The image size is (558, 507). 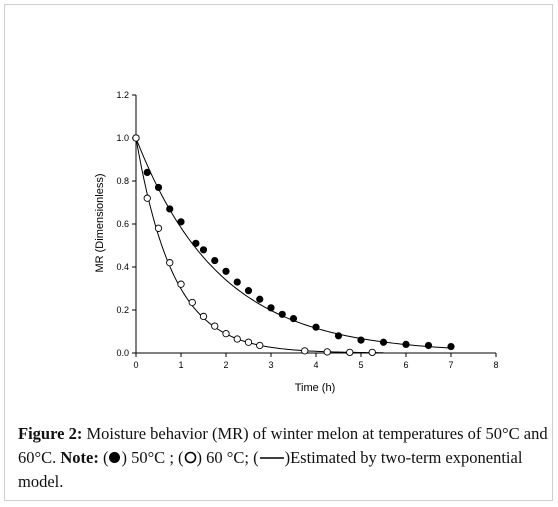 I want to click on y-tick-label: 0.0, so click(x=122, y=353).